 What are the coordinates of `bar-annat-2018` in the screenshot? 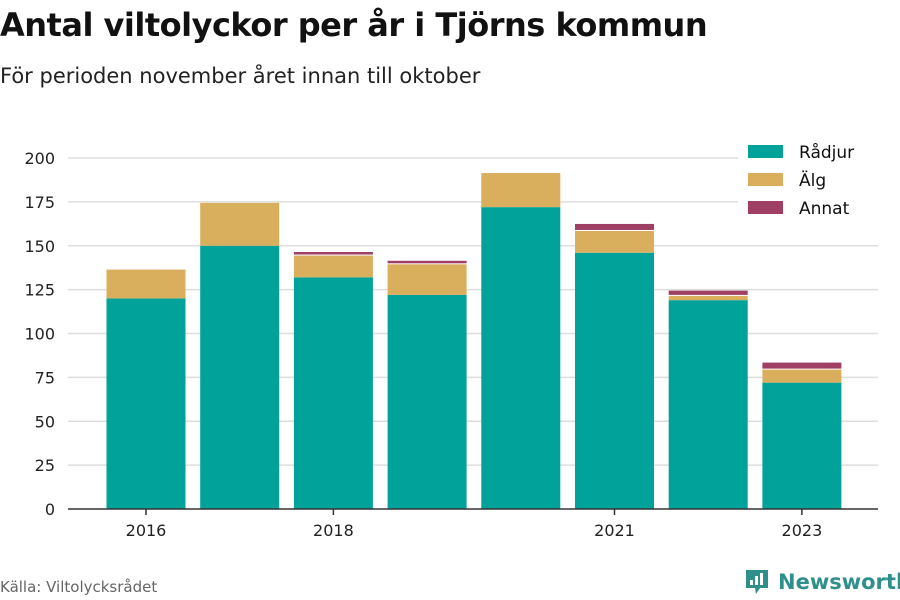 It's located at (333, 253).